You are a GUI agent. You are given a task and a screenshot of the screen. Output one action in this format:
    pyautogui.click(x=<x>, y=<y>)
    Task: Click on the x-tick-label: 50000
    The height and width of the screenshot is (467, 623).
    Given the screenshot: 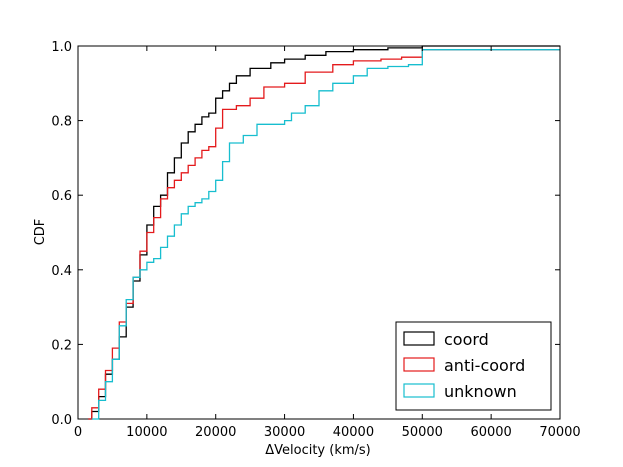 What is the action you would take?
    pyautogui.click(x=422, y=432)
    